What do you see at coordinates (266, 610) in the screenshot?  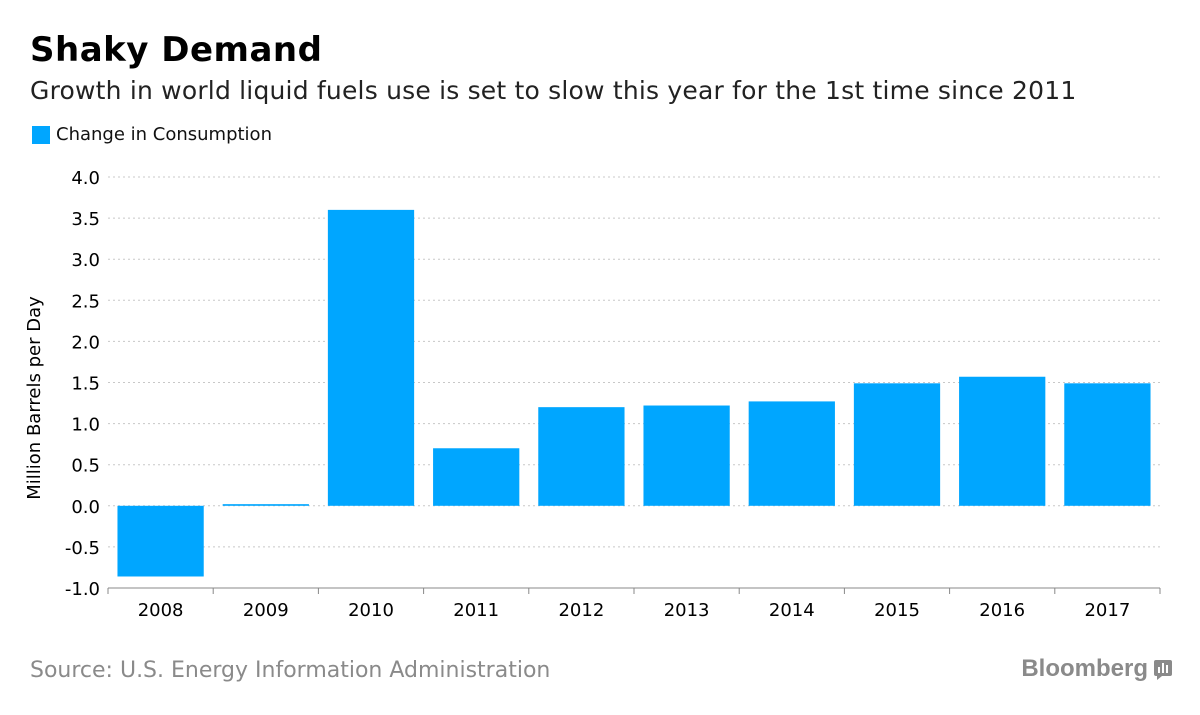 I see `x-tick-label: 2009` at bounding box center [266, 610].